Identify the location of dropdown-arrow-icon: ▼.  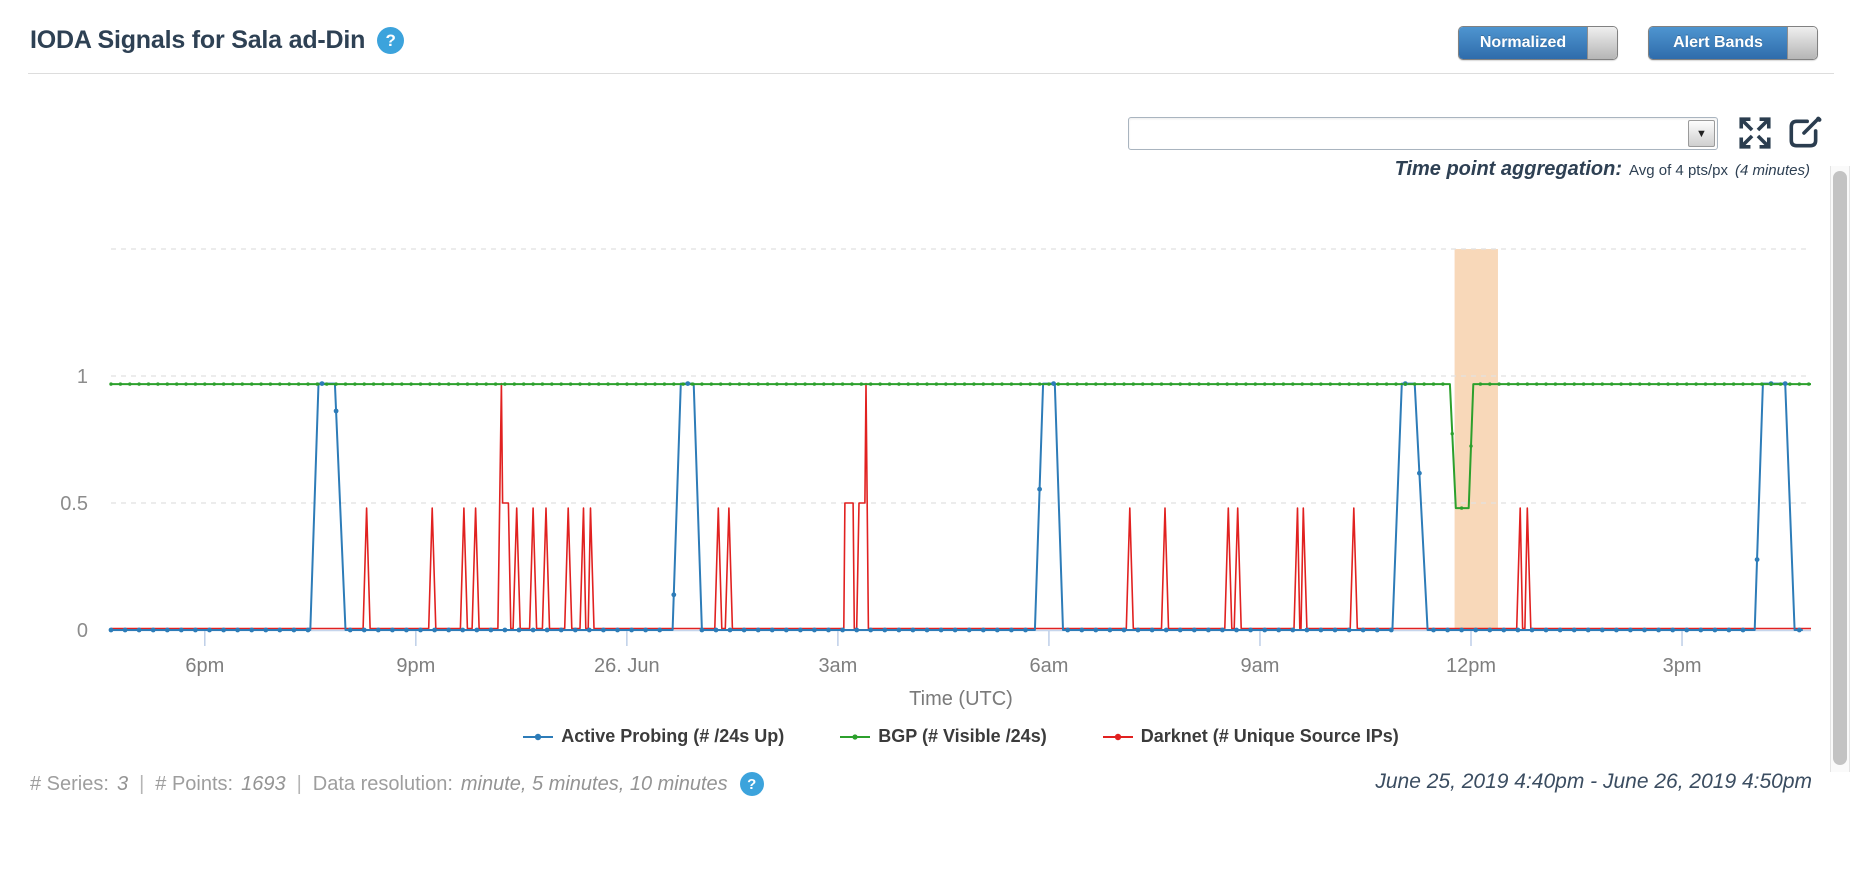
(1701, 133).